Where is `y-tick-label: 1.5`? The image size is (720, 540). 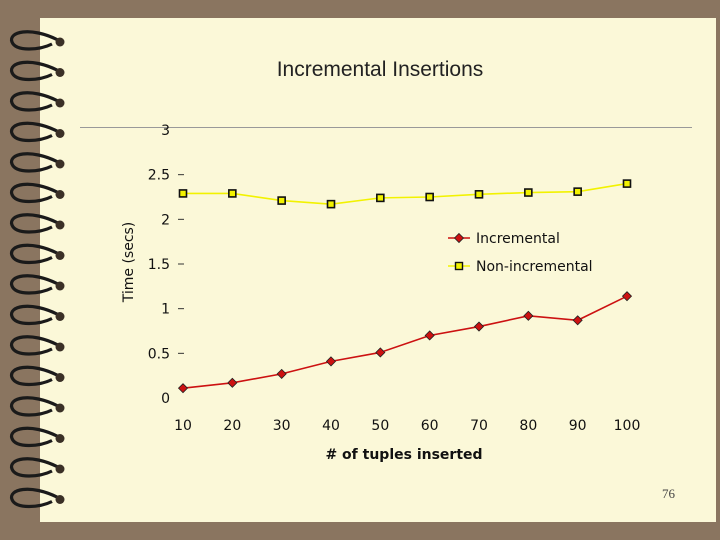 y-tick-label: 1.5 is located at coordinates (159, 265).